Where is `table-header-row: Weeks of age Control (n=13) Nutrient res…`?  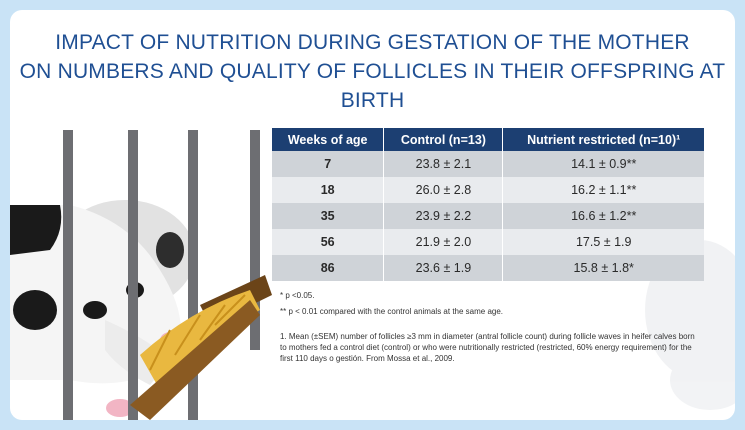 table-header-row: Weeks of age Control (n=13) Nutrient res… is located at coordinates (488, 139).